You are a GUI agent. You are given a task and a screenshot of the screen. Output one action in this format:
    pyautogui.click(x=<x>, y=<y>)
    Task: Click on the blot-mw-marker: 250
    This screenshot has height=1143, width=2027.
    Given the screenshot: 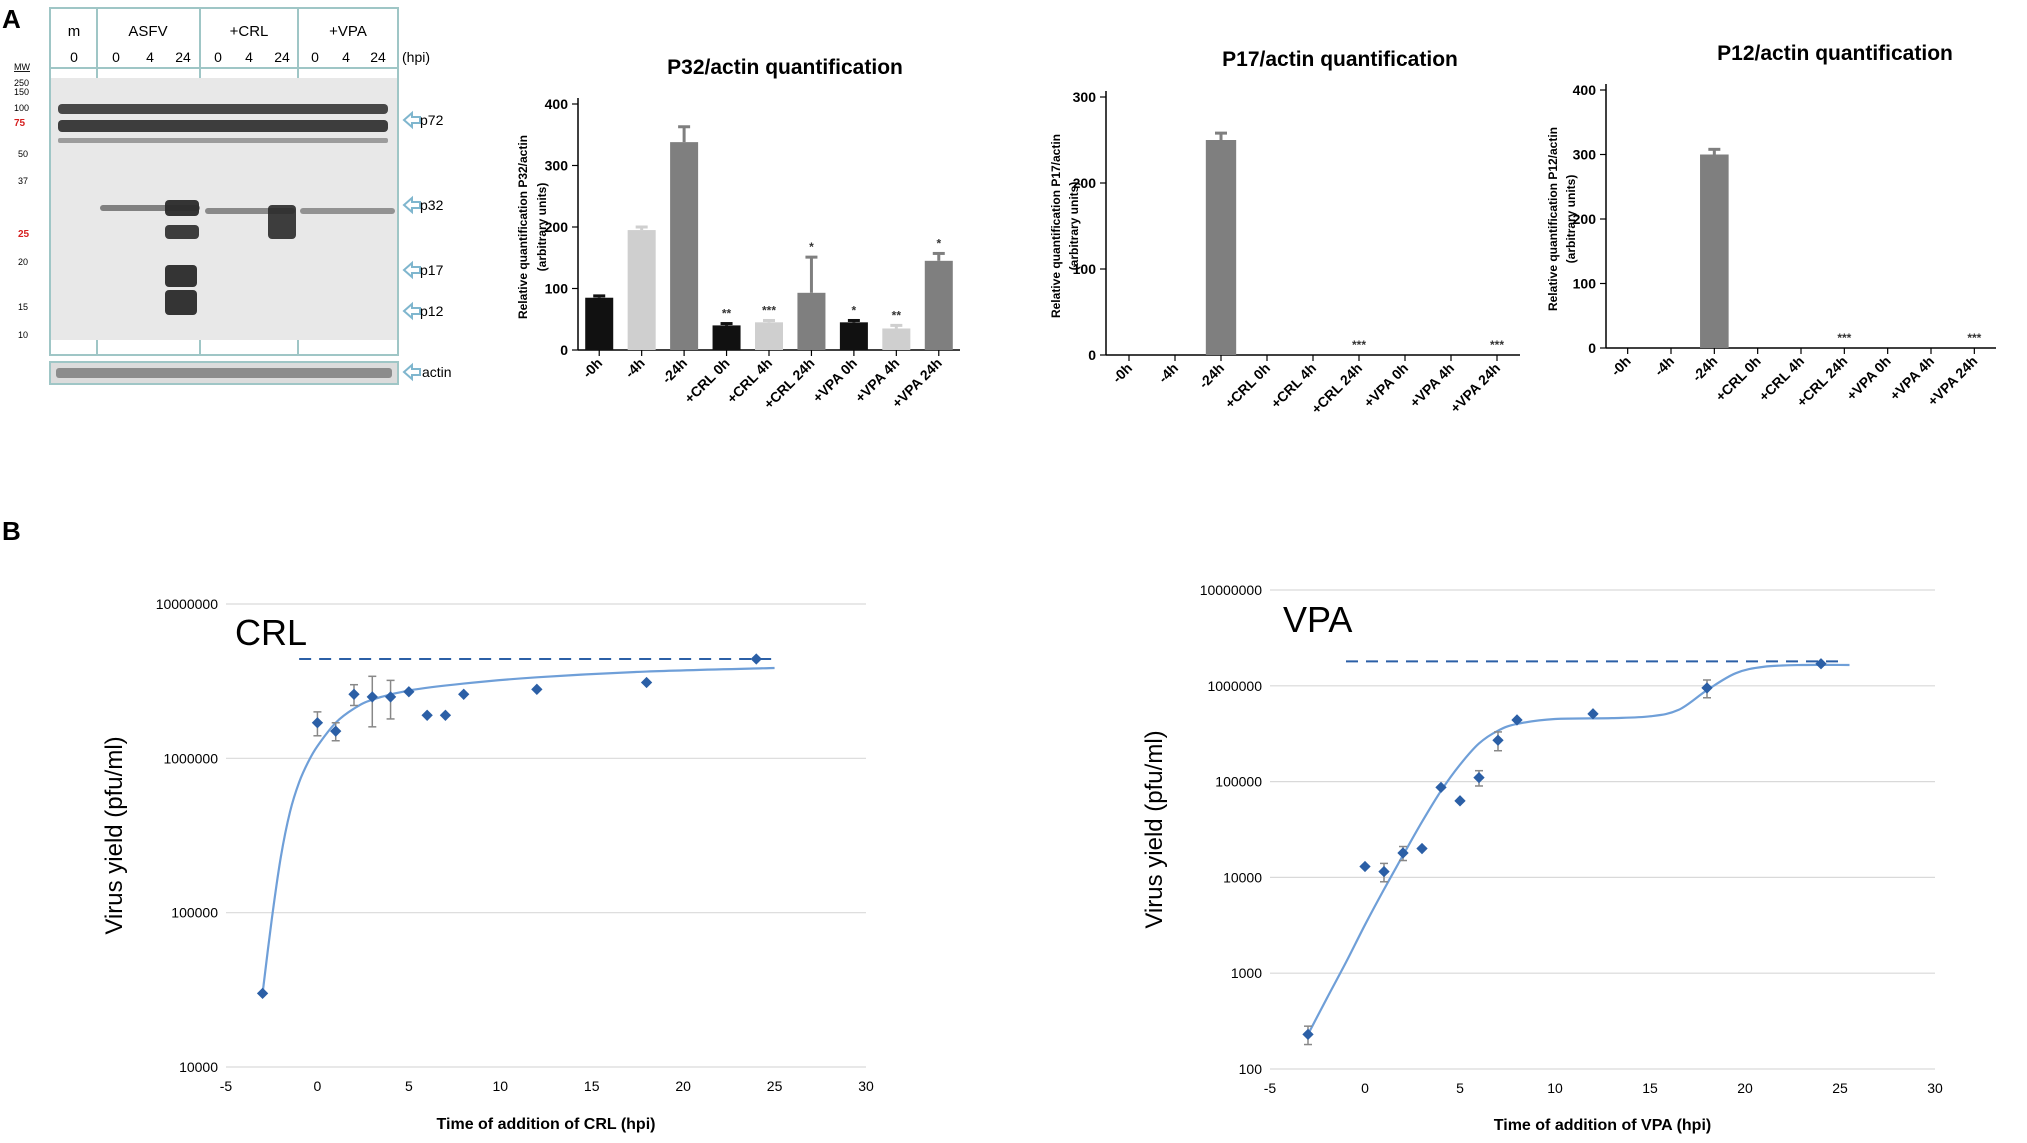 What is the action you would take?
    pyautogui.click(x=21, y=83)
    